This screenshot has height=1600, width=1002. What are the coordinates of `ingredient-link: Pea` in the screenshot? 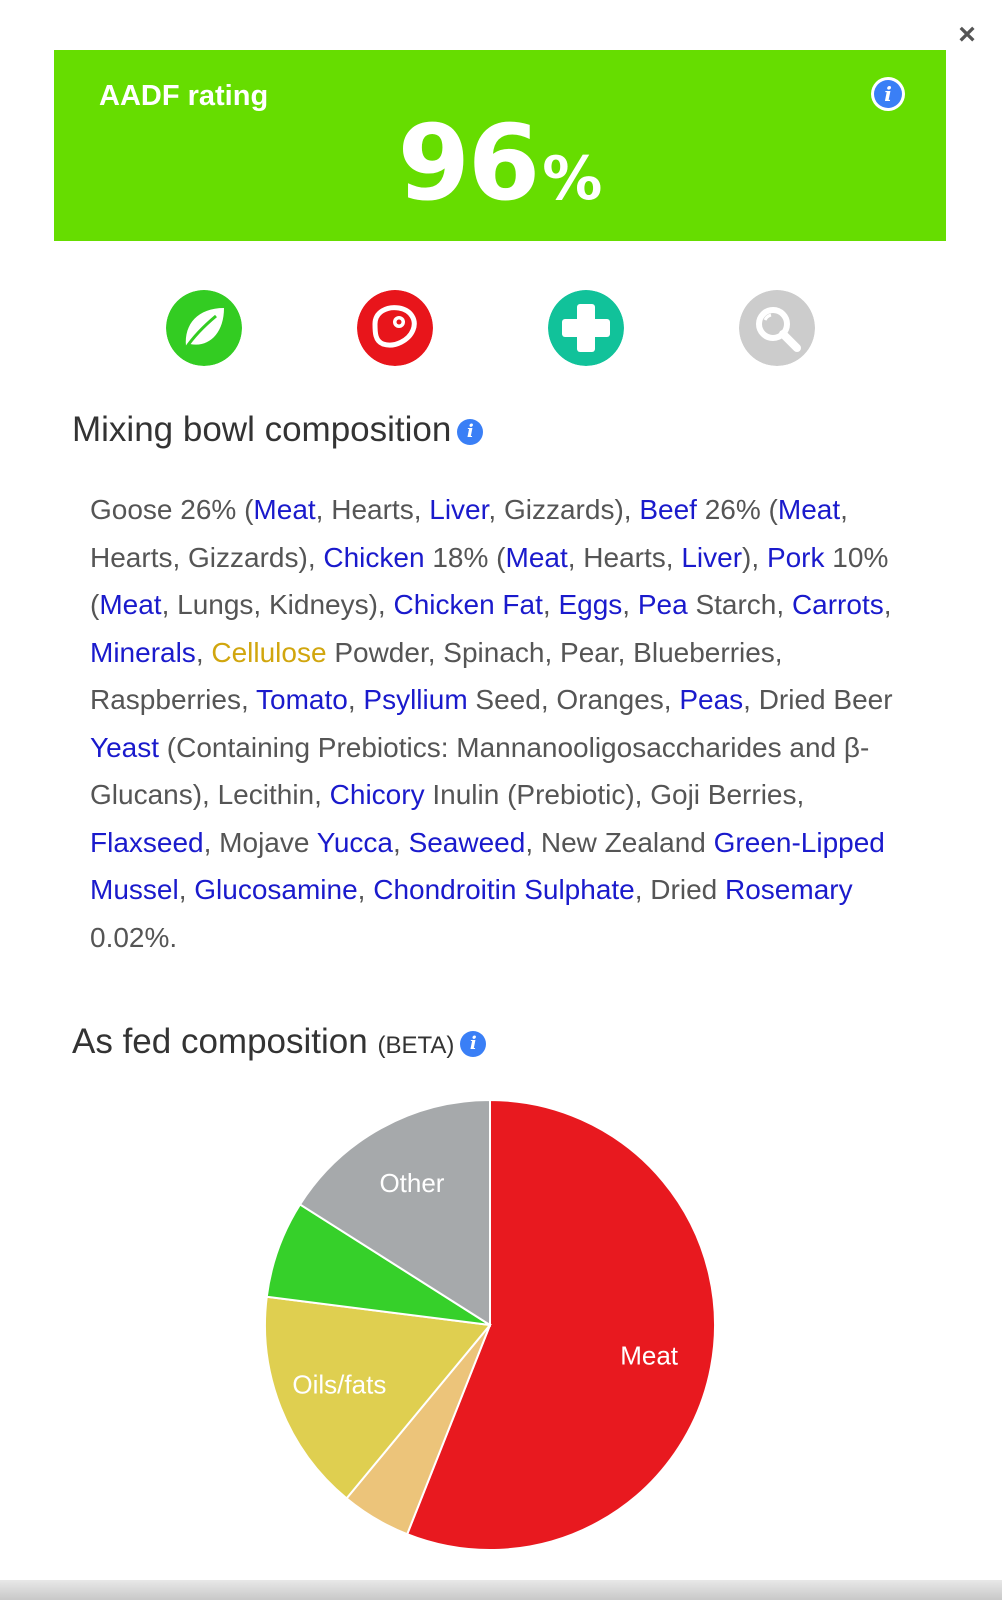 It's located at (662, 604).